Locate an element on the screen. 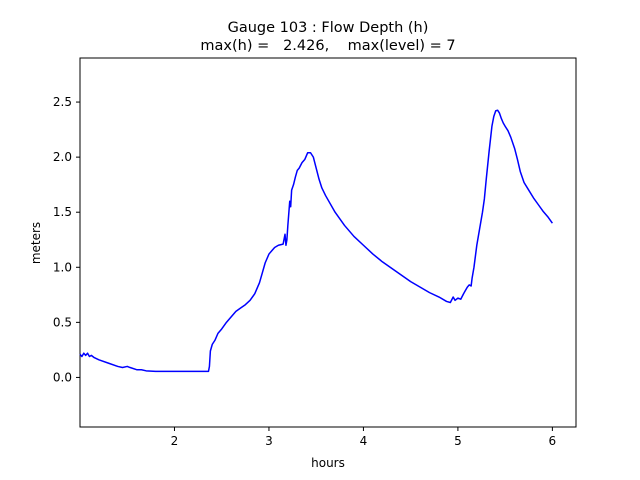 The image size is (640, 480). y-tick-label: 2.5 is located at coordinates (62, 102).